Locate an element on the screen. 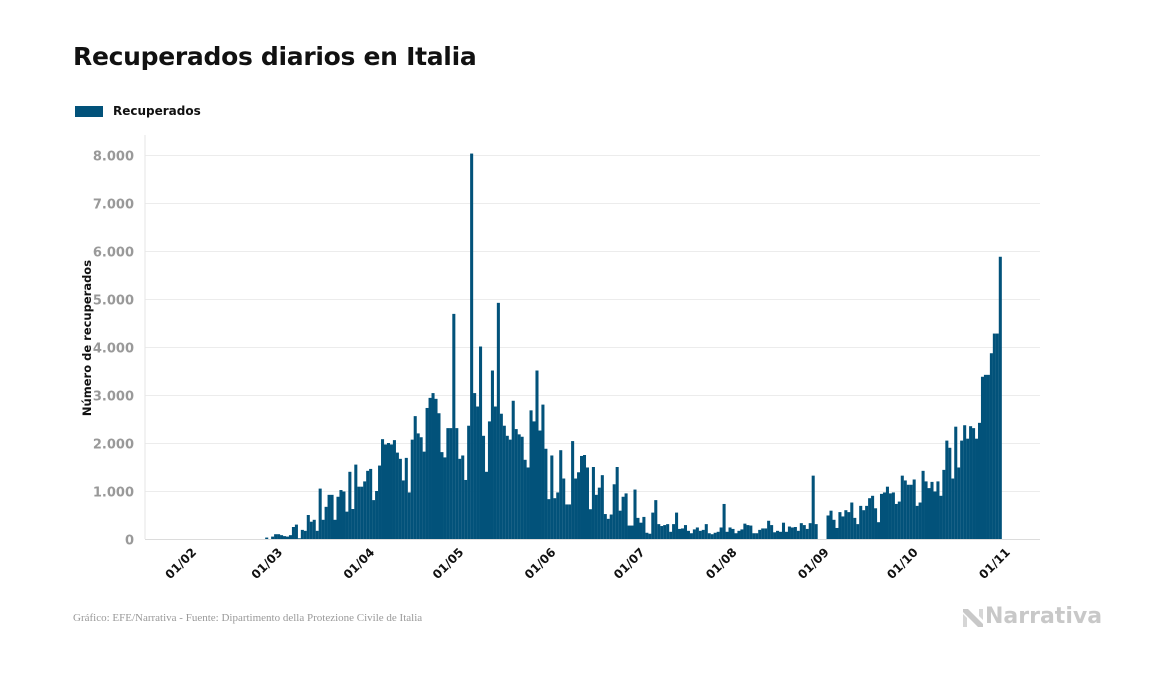 The width and height of the screenshot is (1157, 674). x-tick-label: 01/02 is located at coordinates (181, 563).